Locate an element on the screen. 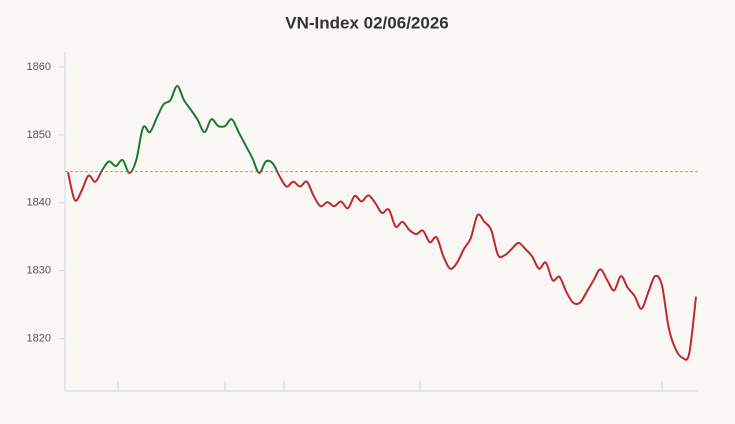 The height and width of the screenshot is (424, 735). chart-title: VN-Index 02/06/2026 is located at coordinates (366, 22).